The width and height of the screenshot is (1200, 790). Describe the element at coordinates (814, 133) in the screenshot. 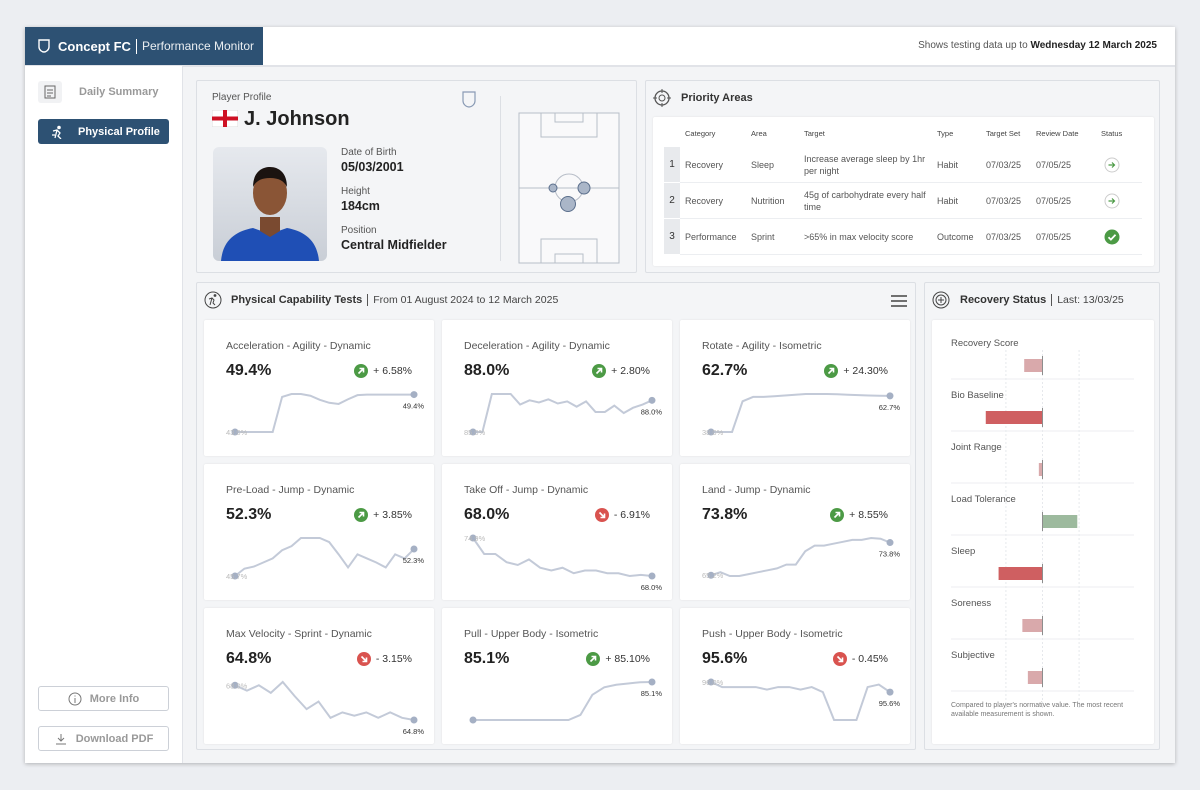

I see `column-header: Target` at that location.